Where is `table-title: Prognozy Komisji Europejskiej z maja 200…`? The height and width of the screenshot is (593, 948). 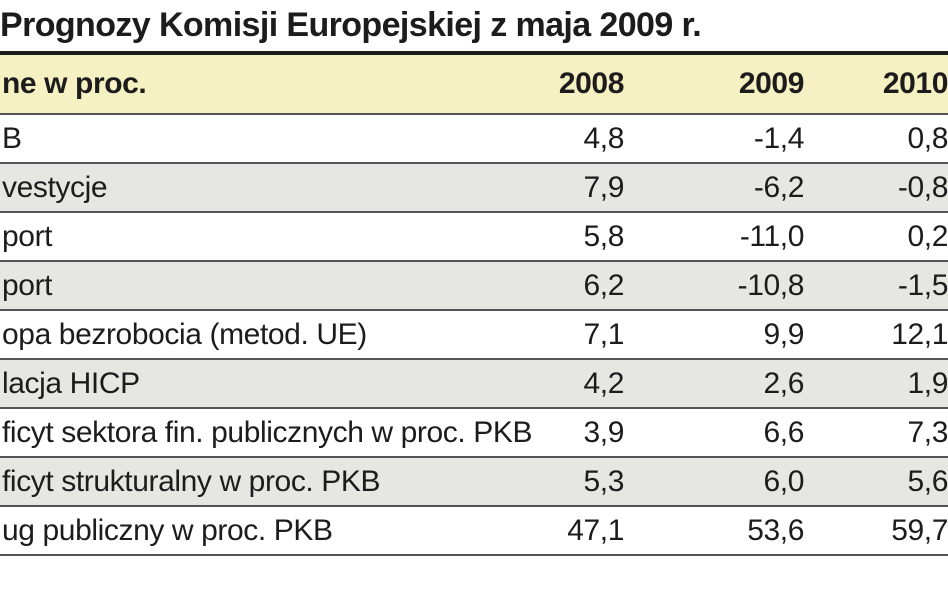
table-title: Prognozy Komisji Europejskiej z maja 200… is located at coordinates (351, 25).